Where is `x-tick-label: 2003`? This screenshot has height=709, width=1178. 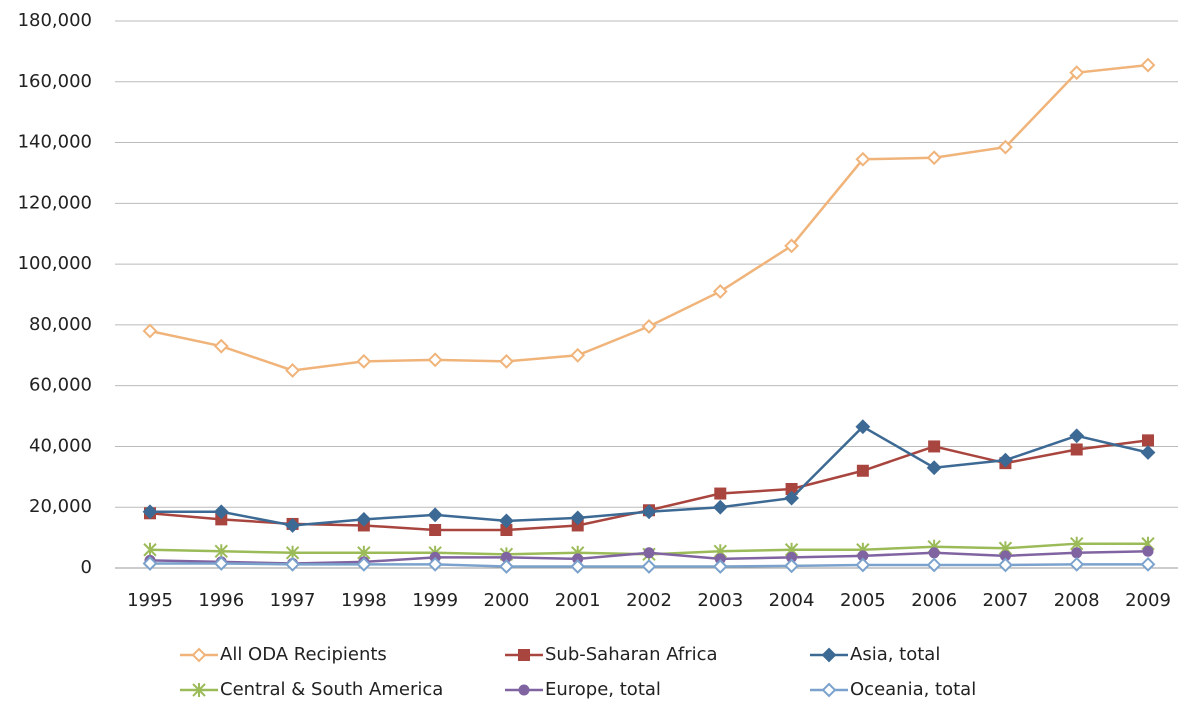
x-tick-label: 2003 is located at coordinates (720, 600).